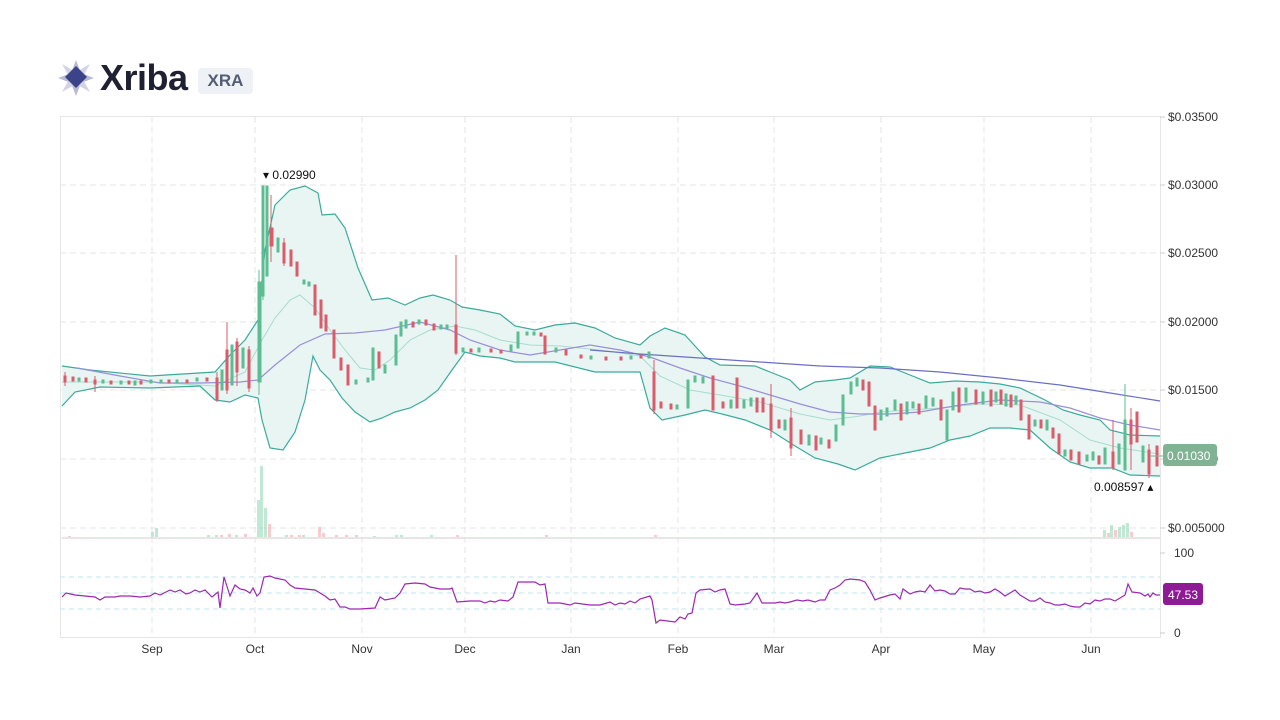 The width and height of the screenshot is (1280, 720). I want to click on svg-text: $0.01500, so click(1193, 390).